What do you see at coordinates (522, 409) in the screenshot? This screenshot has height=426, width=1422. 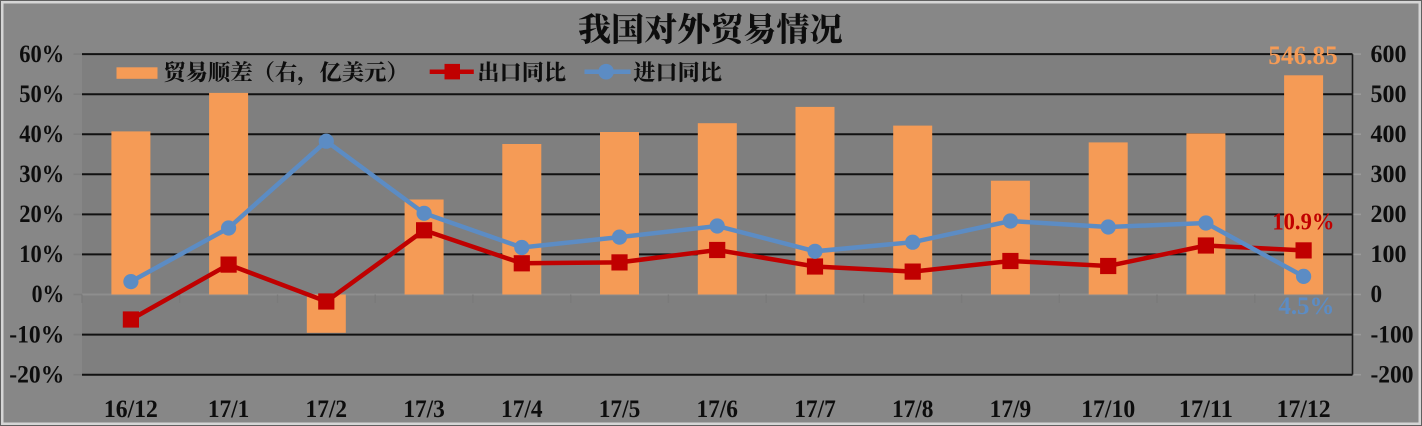 I see `svg-text: 17/4` at bounding box center [522, 409].